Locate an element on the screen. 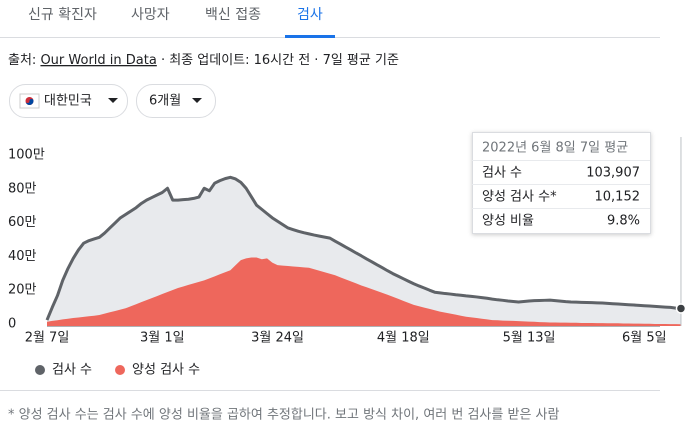 The width and height of the screenshot is (690, 433). x-tick-label: 3월 24일 is located at coordinates (277, 338).